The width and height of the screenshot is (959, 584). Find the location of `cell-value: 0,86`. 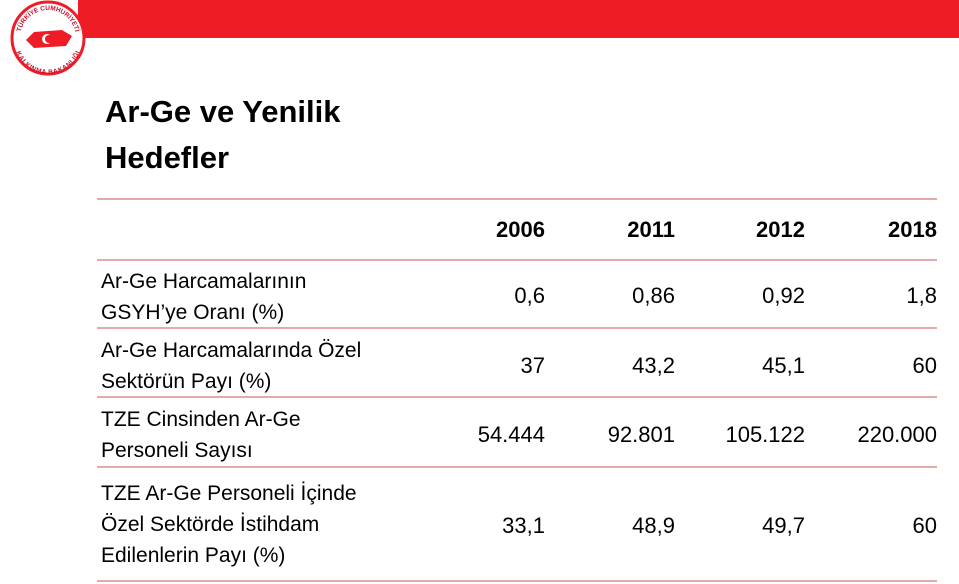

cell-value: 0,86 is located at coordinates (653, 295).